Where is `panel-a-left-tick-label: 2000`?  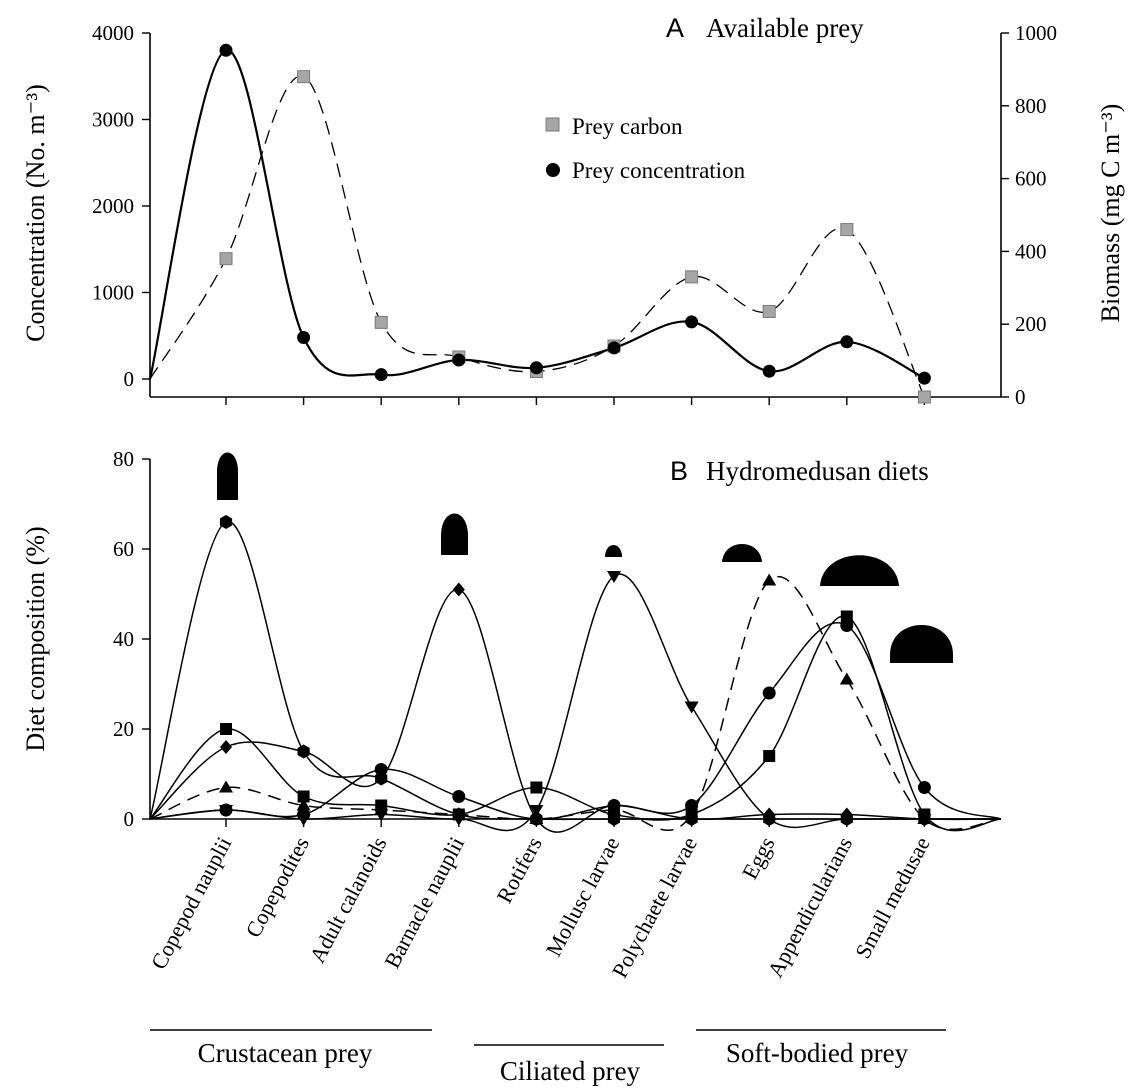 panel-a-left-tick-label: 2000 is located at coordinates (113, 206).